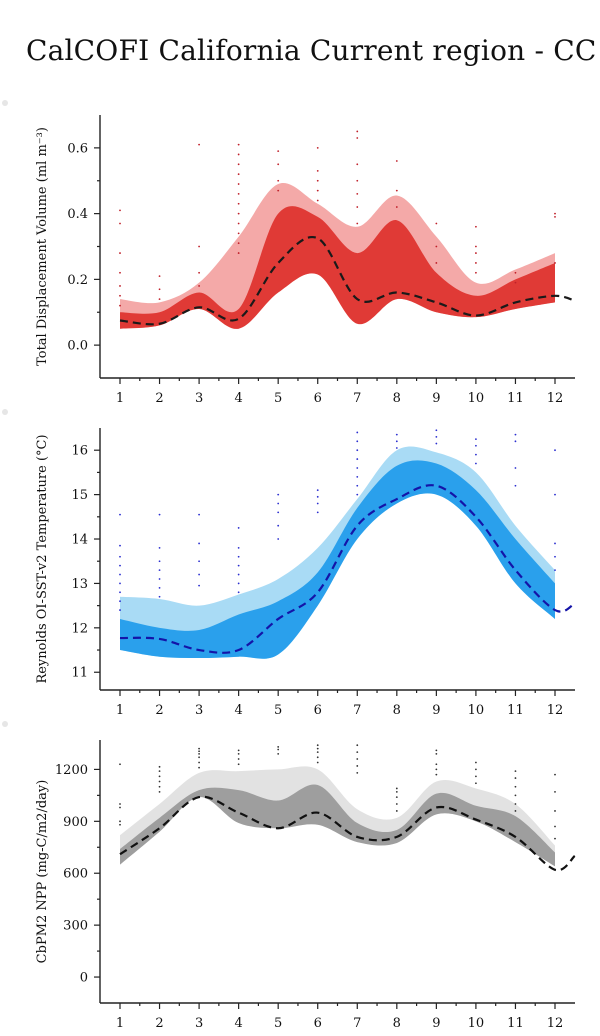 The height and width of the screenshot is (1036, 600). What do you see at coordinates (75, 926) in the screenshot?
I see `y-tick-label: 300` at bounding box center [75, 926].